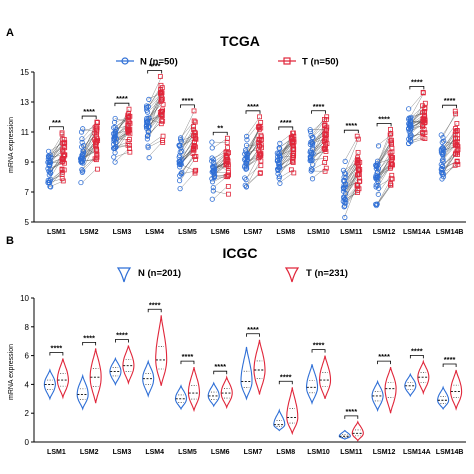  What do you see at coordinates (450, 166) in the screenshot?
I see `a-group-lsm14b: **** LSM14B` at bounding box center [450, 166].